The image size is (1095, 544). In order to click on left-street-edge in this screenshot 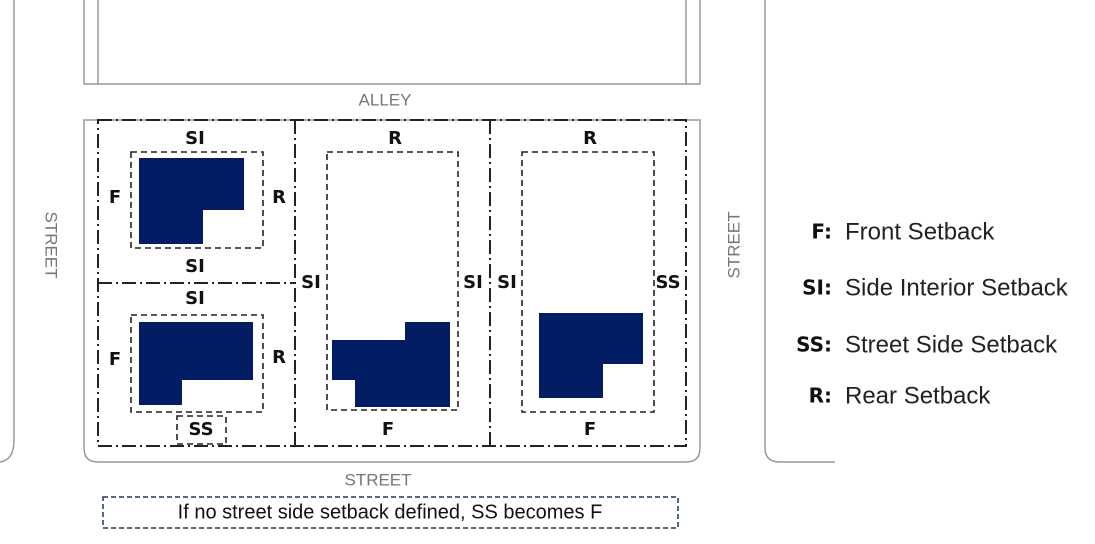, I will do `click(7, 231)`.